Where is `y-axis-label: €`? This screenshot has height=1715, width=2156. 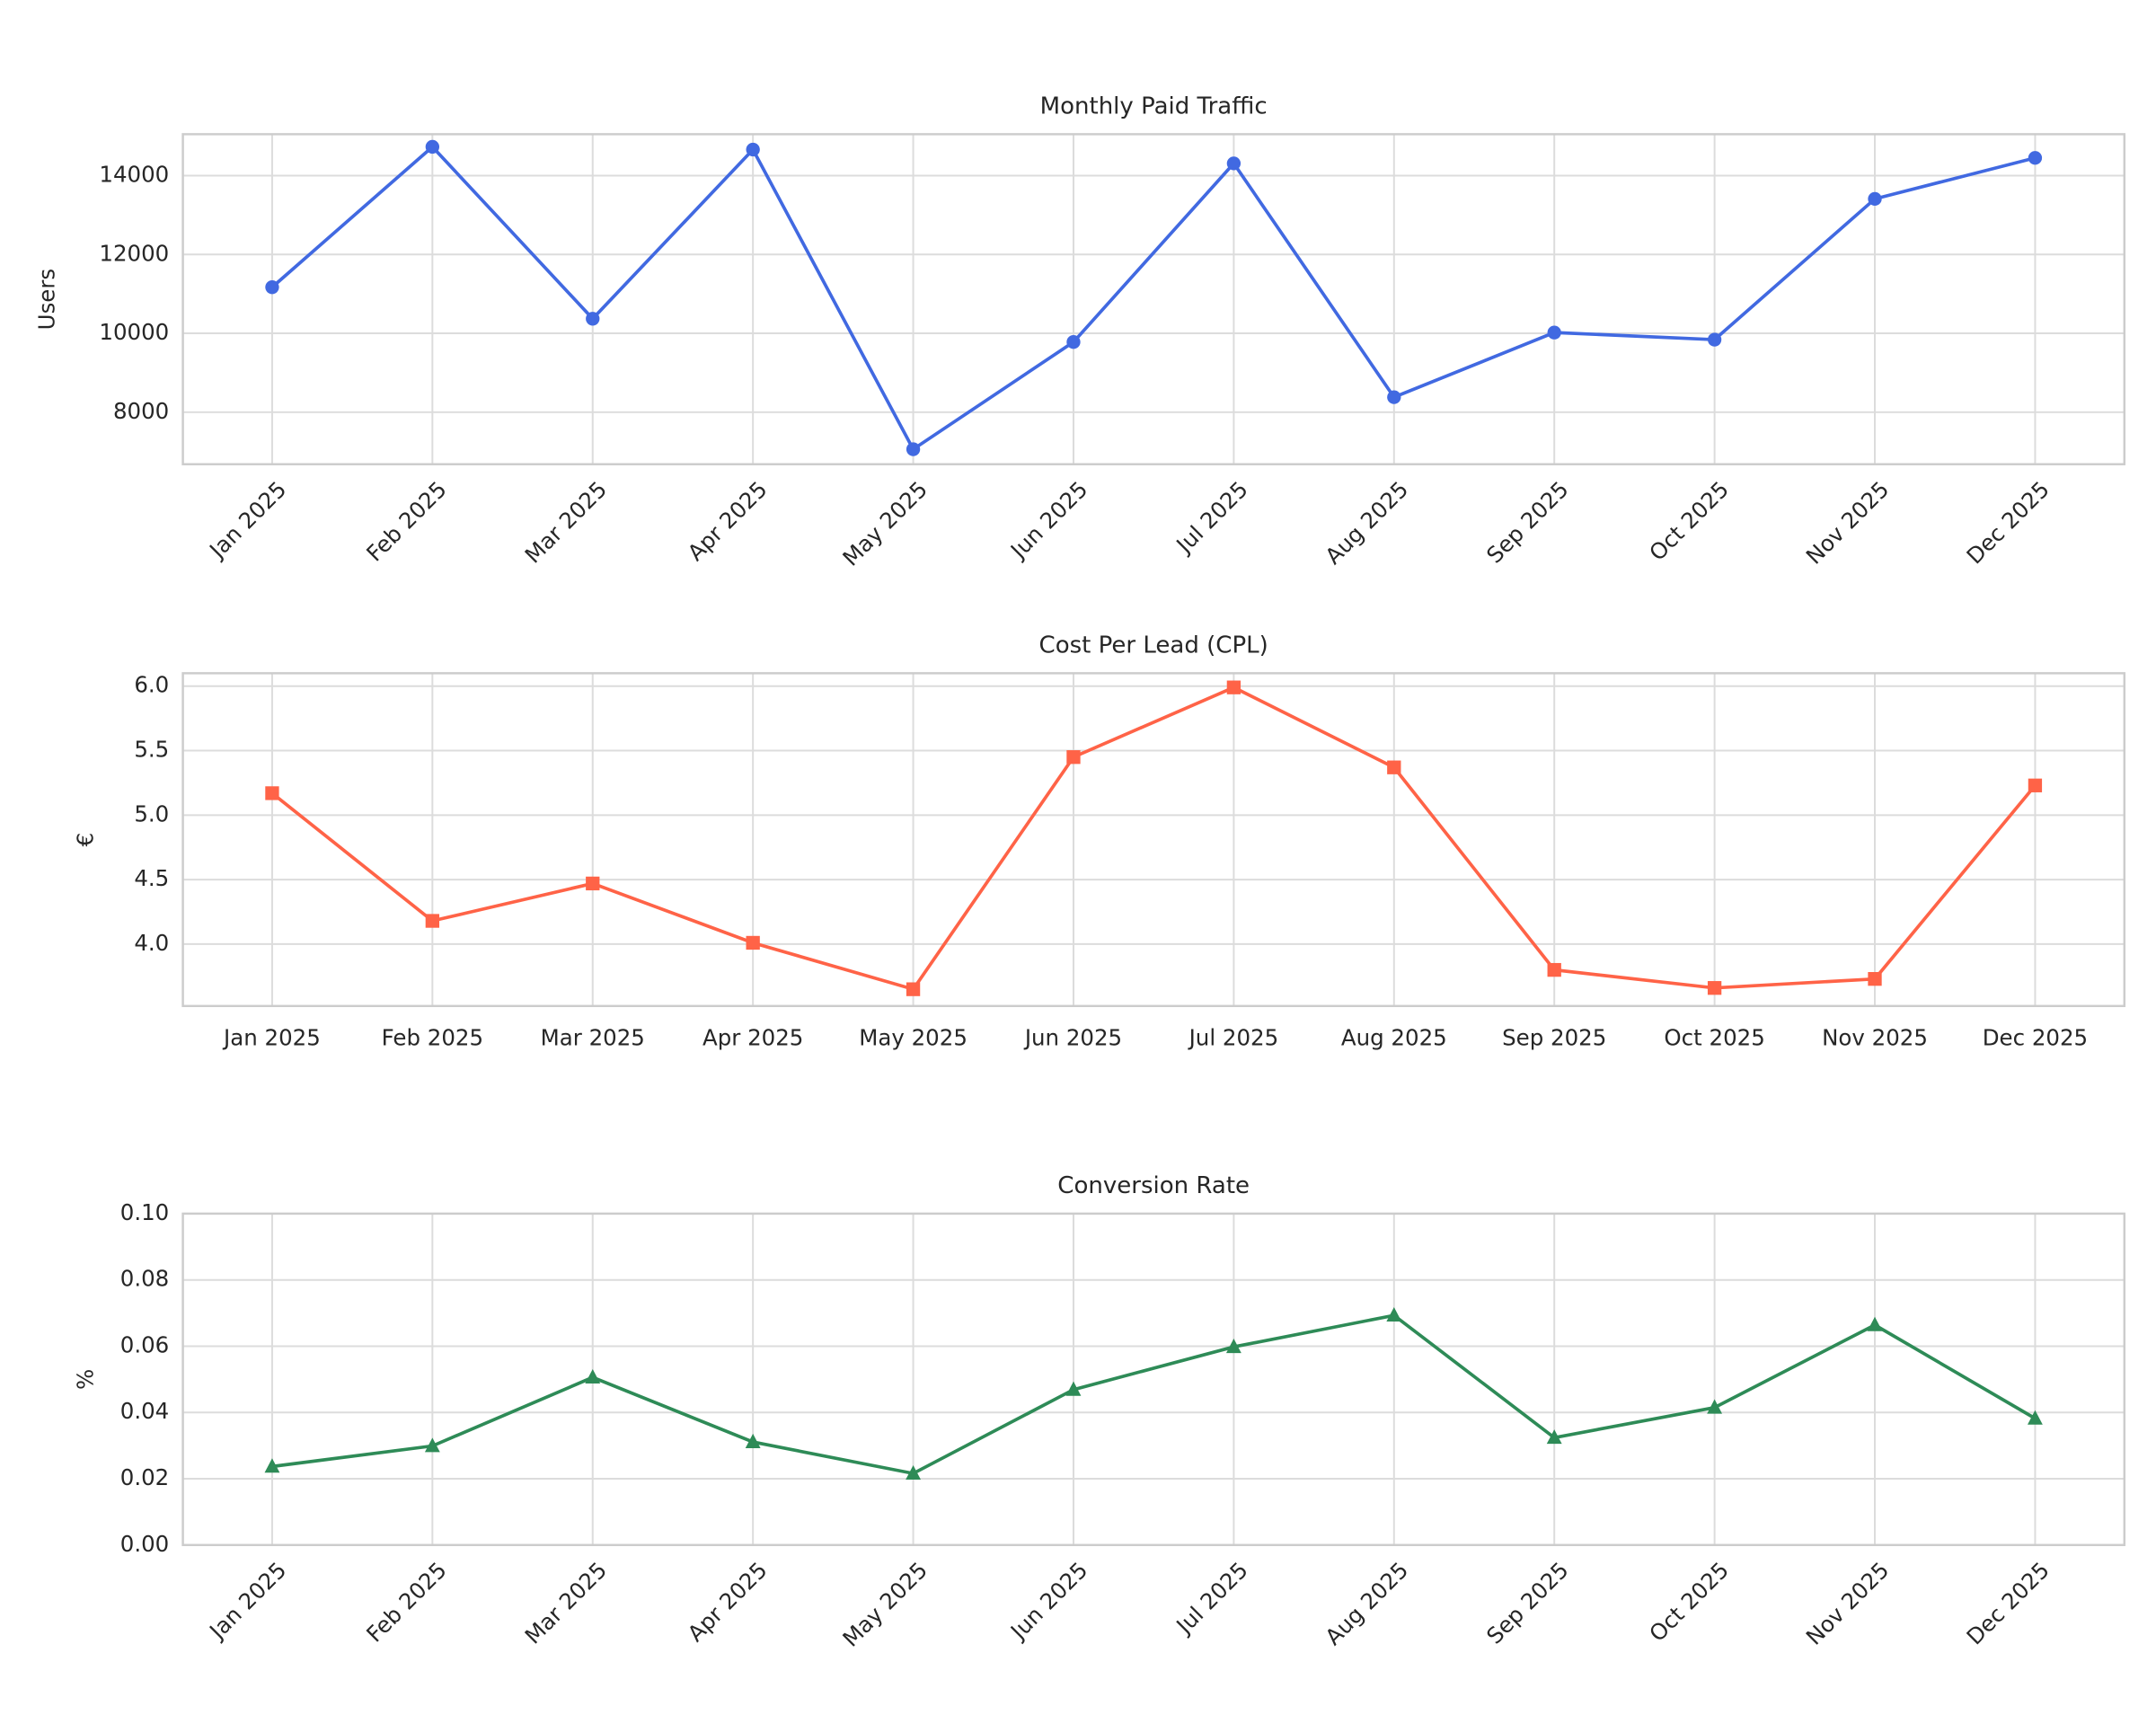
y-axis-label: € is located at coordinates (85, 840).